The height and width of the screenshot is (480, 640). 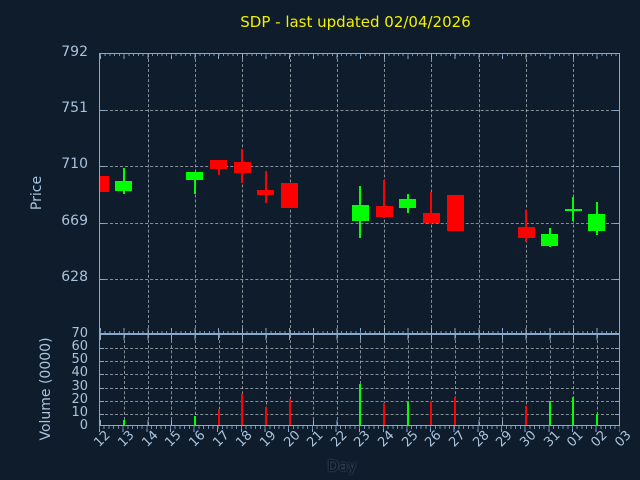 I want to click on volume-tick-label: 0, so click(x=83, y=425).